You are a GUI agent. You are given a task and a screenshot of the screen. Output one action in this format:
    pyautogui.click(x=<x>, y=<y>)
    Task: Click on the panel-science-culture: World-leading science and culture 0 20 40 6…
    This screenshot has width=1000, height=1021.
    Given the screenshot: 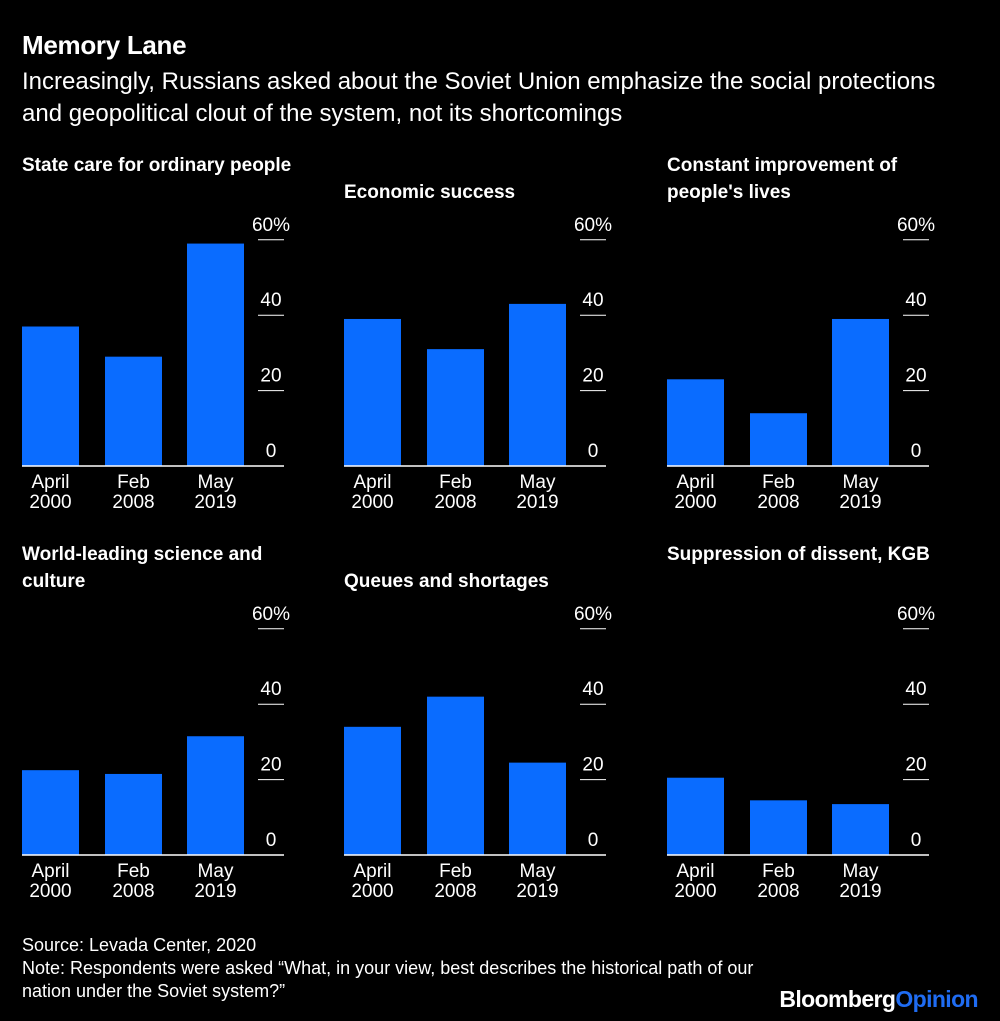 What is the action you would take?
    pyautogui.click(x=172, y=731)
    